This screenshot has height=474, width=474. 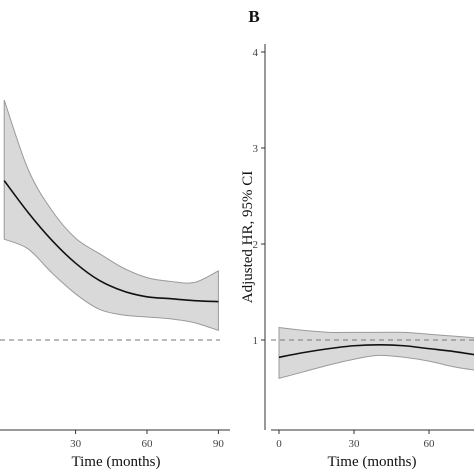 What do you see at coordinates (219, 444) in the screenshot?
I see `x-tick-label: 90` at bounding box center [219, 444].